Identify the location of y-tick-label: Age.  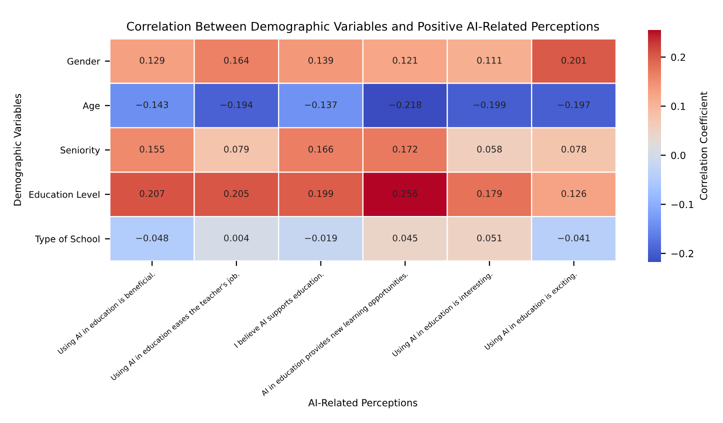
(91, 106).